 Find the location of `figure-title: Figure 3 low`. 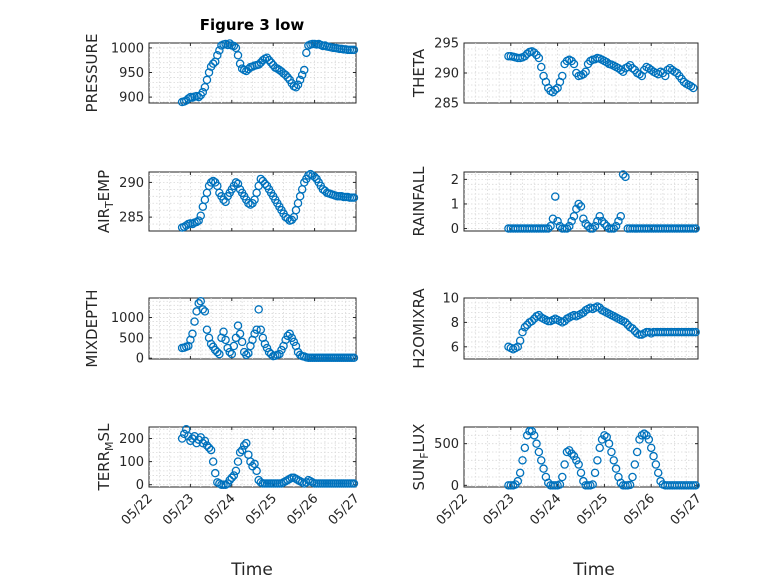

figure-title: Figure 3 low is located at coordinates (252, 25).